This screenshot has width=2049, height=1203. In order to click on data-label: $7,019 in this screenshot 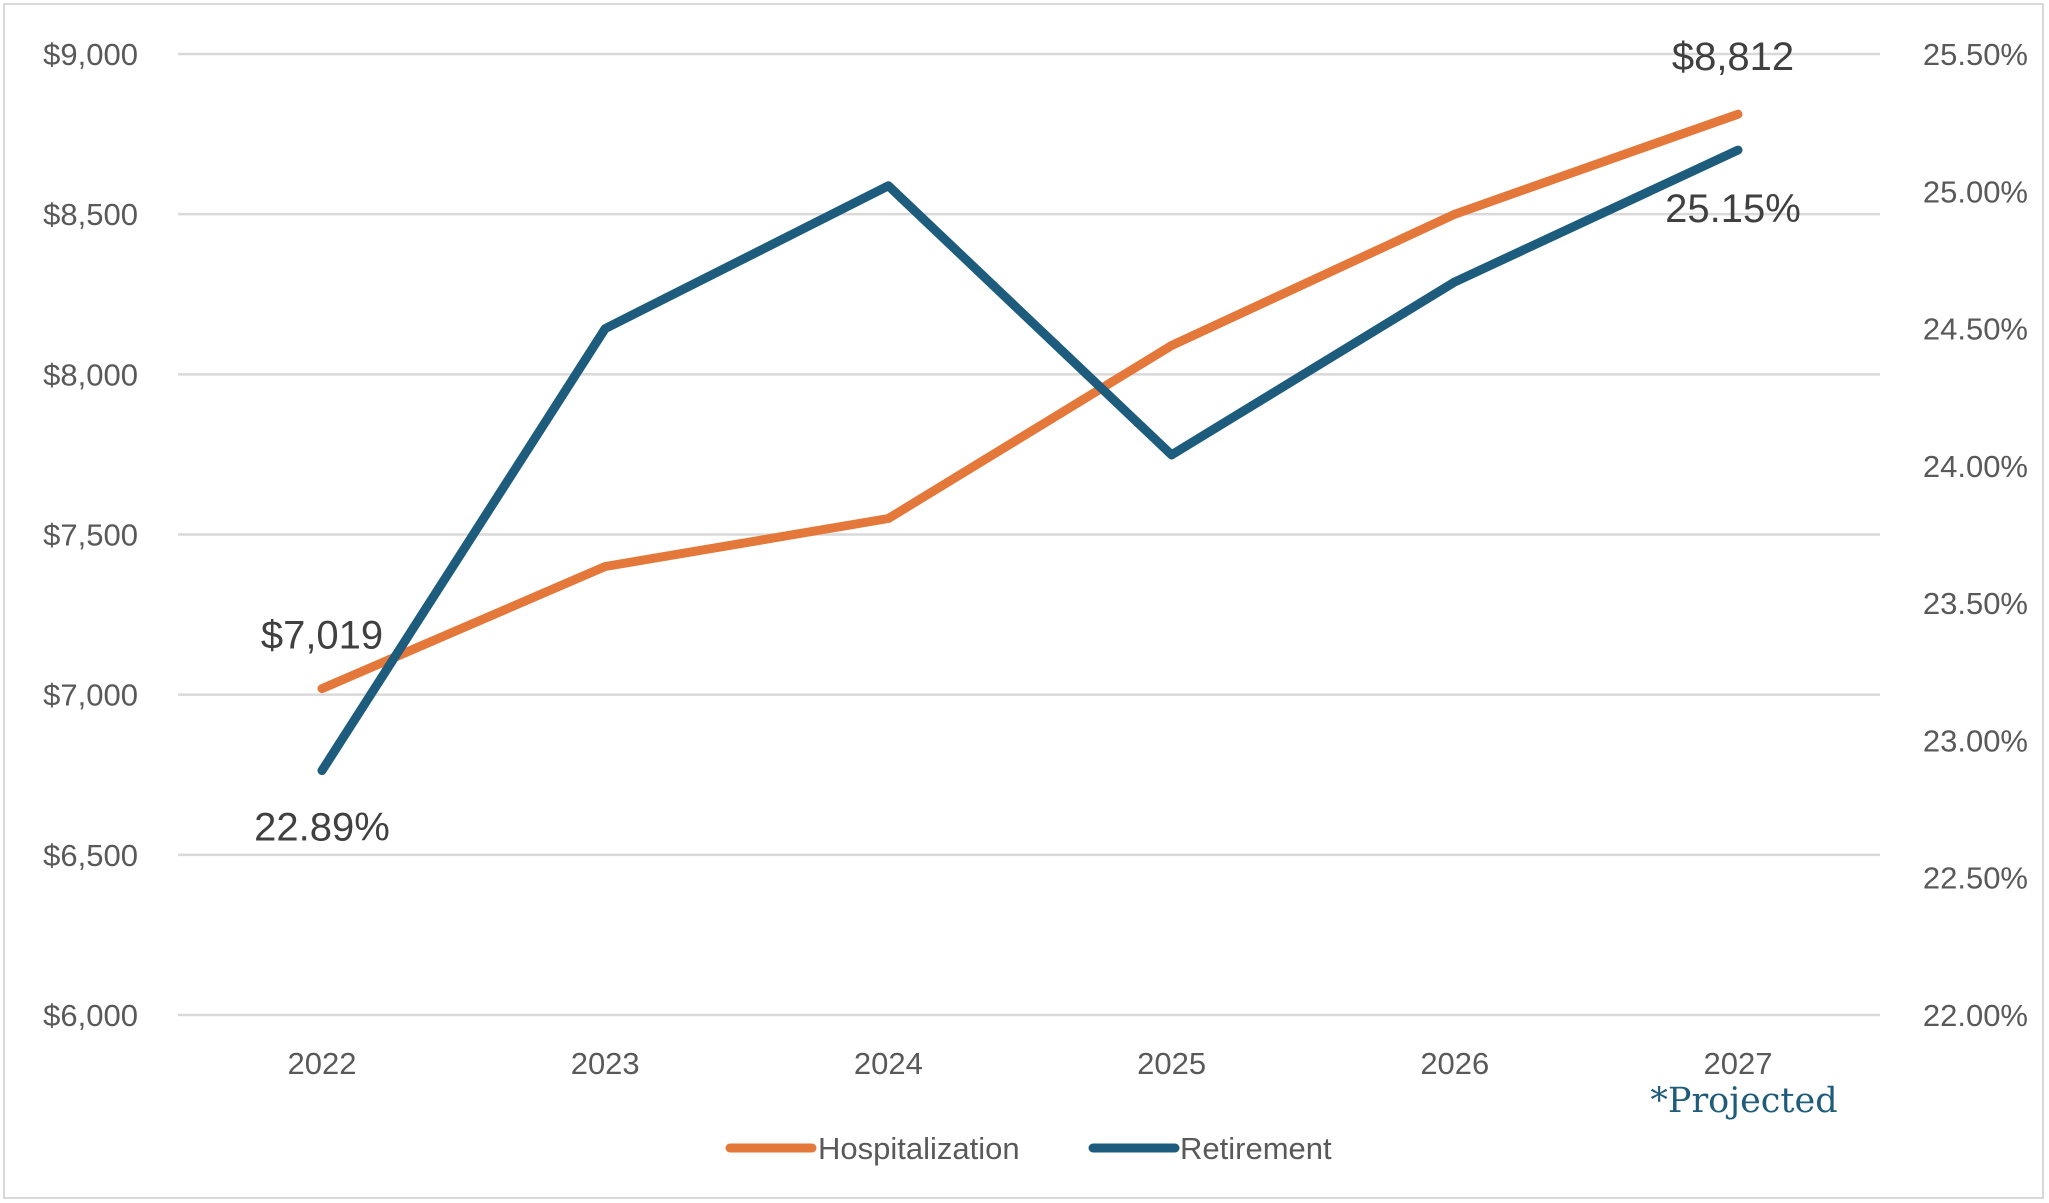, I will do `click(322, 636)`.